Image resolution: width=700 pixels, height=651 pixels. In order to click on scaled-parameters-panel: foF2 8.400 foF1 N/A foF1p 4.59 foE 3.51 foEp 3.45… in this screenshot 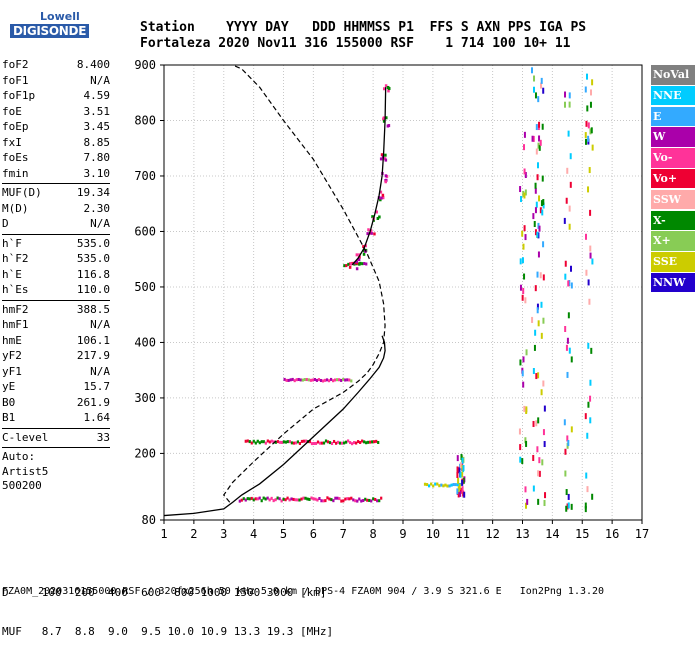, I will do `click(56, 276)`.